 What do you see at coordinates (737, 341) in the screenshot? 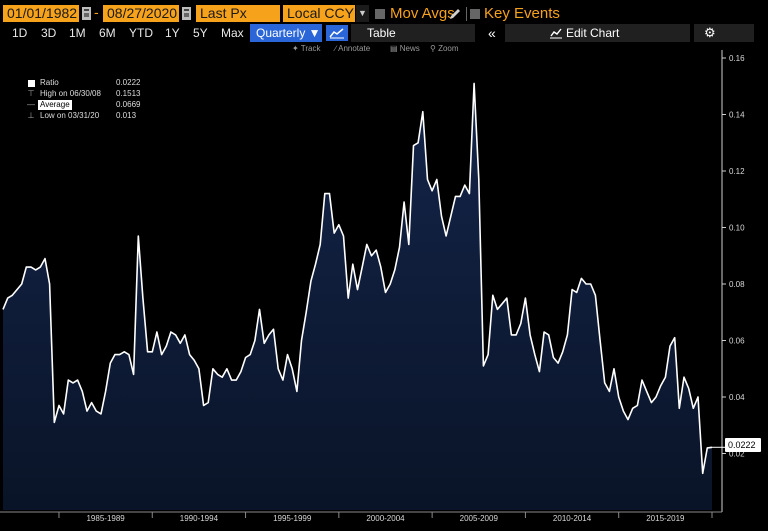
I see `y-tick-label: 0.06` at bounding box center [737, 341].